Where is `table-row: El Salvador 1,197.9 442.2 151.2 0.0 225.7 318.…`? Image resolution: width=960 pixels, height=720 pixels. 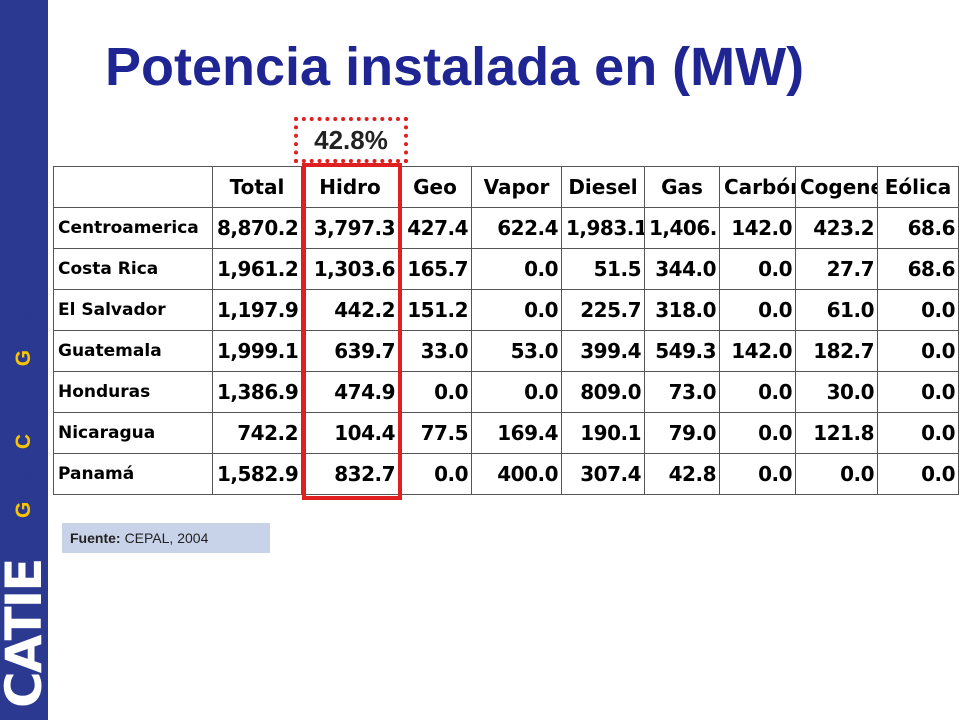
table-row: El Salvador 1,197.9 442.2 151.2 0.0 225.7 318.… is located at coordinates (506, 310).